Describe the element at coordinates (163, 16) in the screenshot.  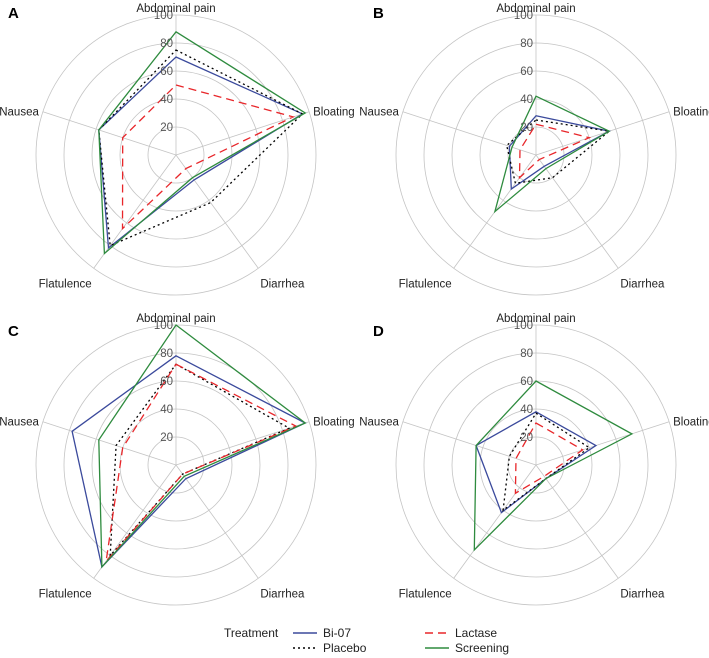
I see `panel-a-tick-label: 100` at that location.